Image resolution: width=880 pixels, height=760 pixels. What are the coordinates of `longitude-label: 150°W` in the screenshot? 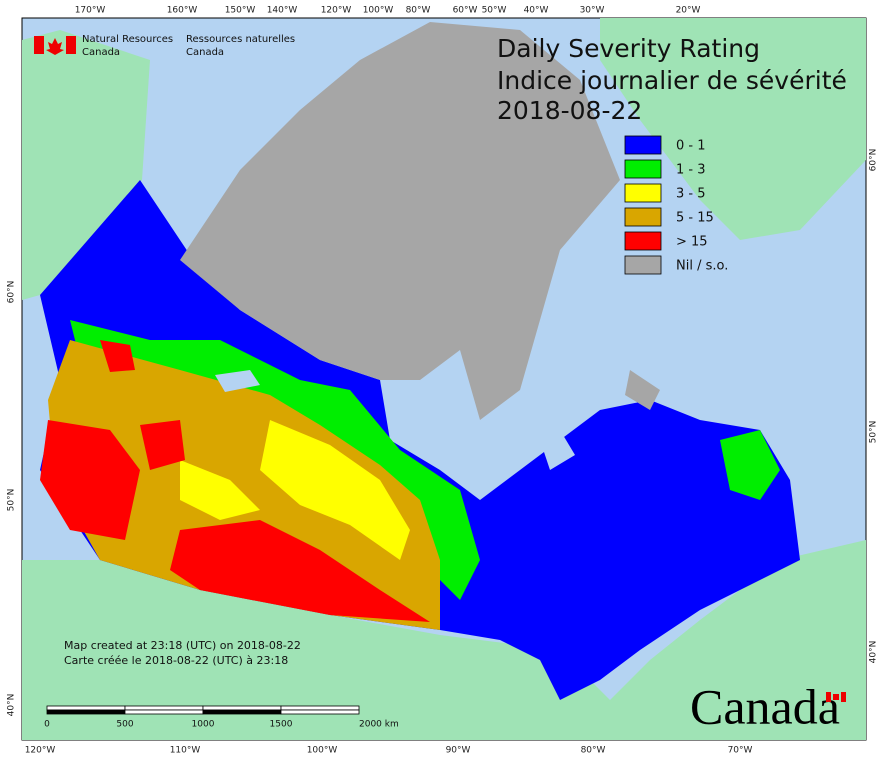 It's located at (240, 11).